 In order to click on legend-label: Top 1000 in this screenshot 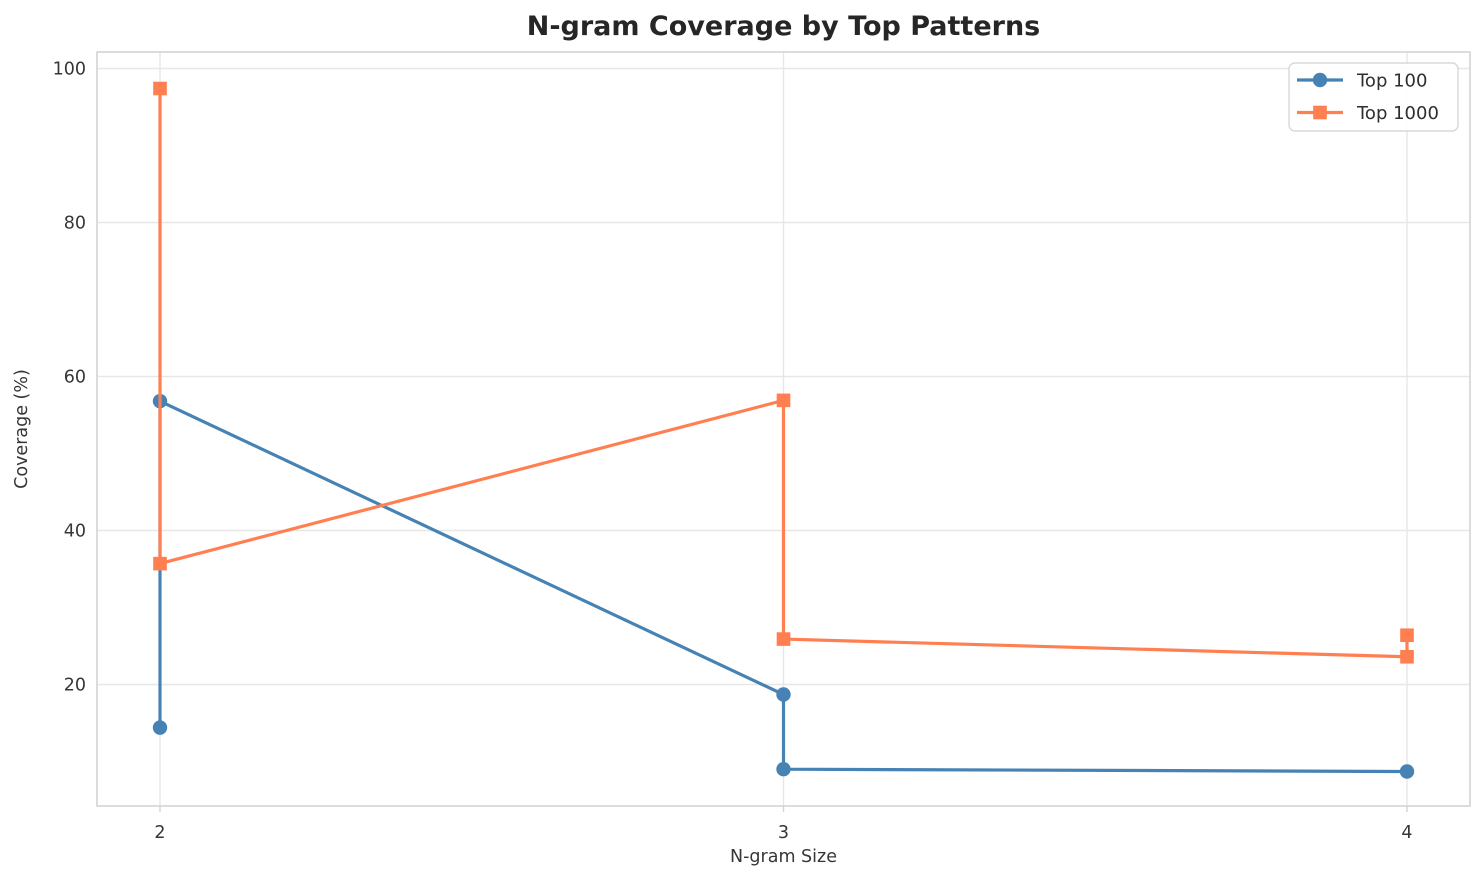, I will do `click(1397, 113)`.